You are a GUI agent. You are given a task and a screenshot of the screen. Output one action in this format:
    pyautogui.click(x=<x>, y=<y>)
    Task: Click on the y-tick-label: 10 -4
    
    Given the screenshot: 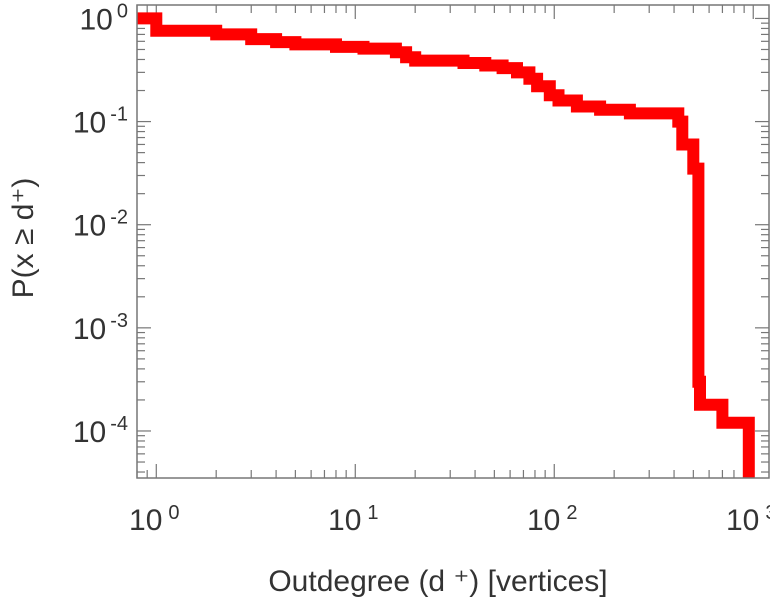 What is the action you would take?
    pyautogui.click(x=100, y=431)
    